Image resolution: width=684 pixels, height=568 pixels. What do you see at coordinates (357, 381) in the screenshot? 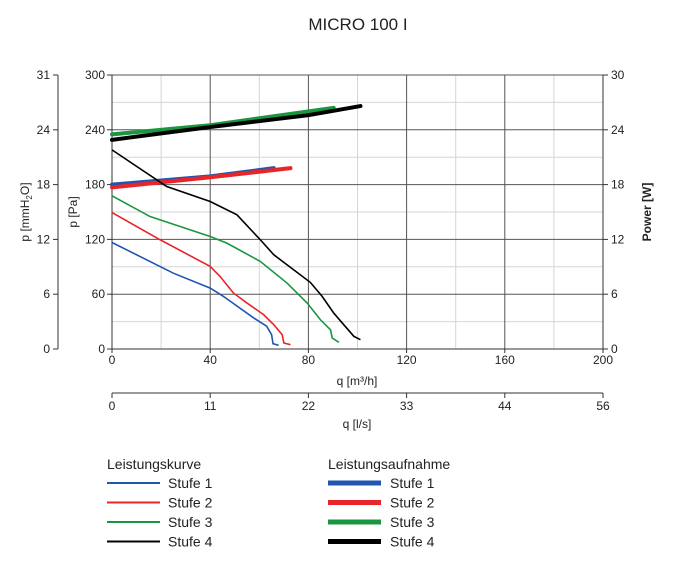
I see `x-axis-label: q [m³/h]` at bounding box center [357, 381].